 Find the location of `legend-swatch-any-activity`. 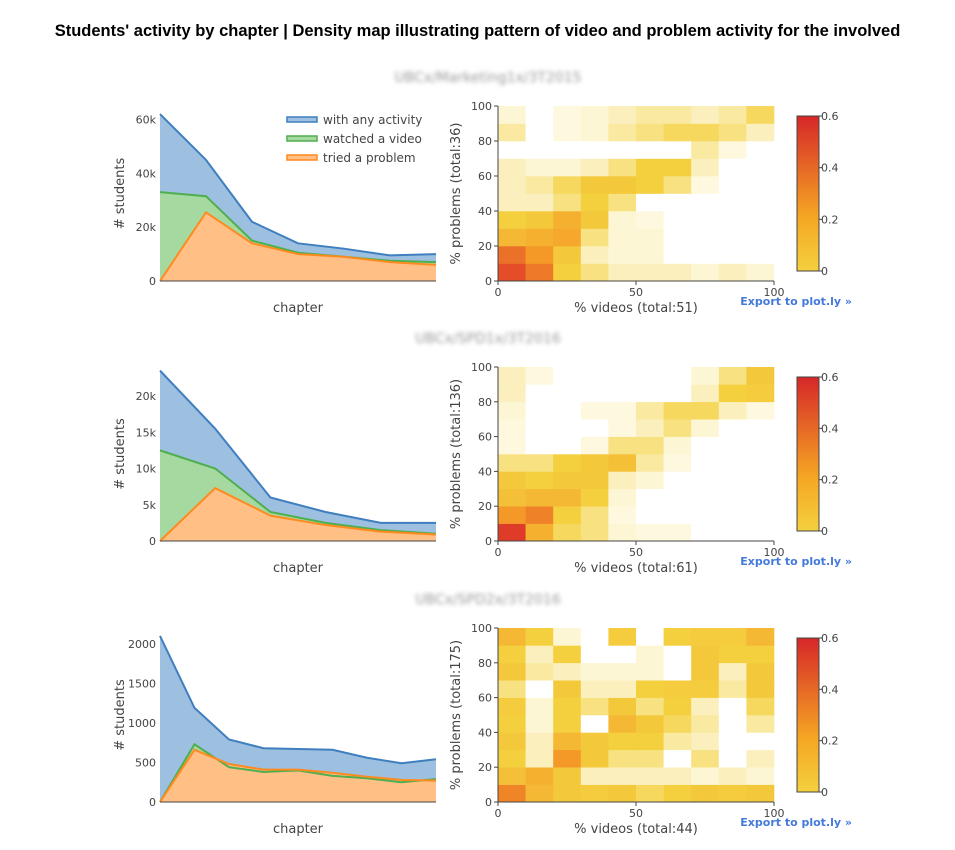

legend-swatch-any-activity is located at coordinates (302, 119).